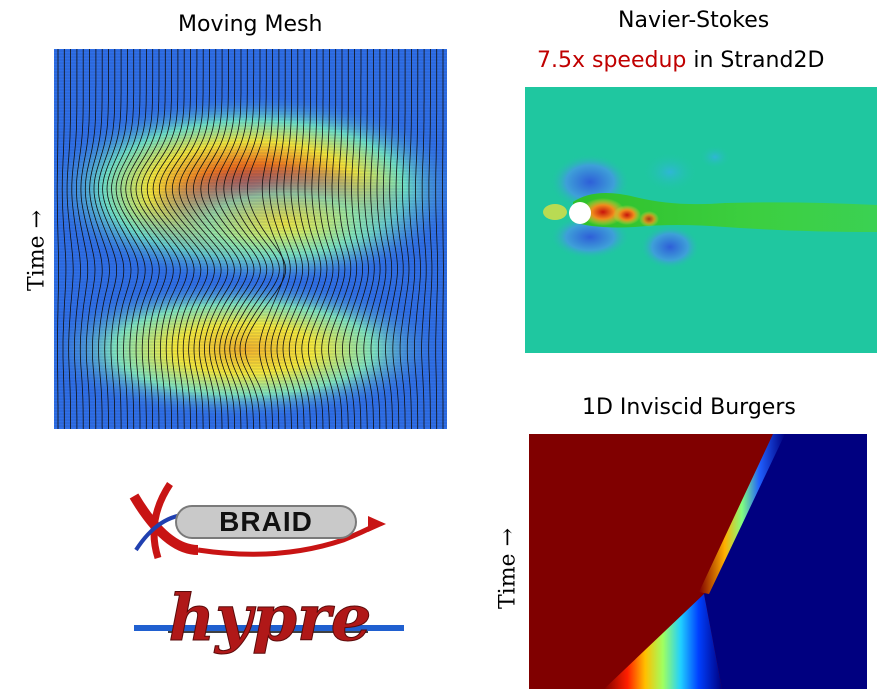 The height and width of the screenshot is (689, 877). What do you see at coordinates (689, 407) in the screenshot?
I see `burgers-title: 1D Inviscid Burgers` at bounding box center [689, 407].